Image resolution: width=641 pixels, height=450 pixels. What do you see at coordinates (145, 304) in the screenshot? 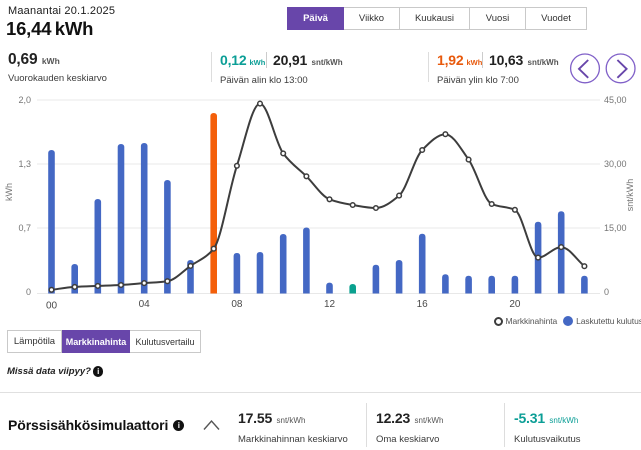
I see `svg-text: 04` at bounding box center [145, 304].